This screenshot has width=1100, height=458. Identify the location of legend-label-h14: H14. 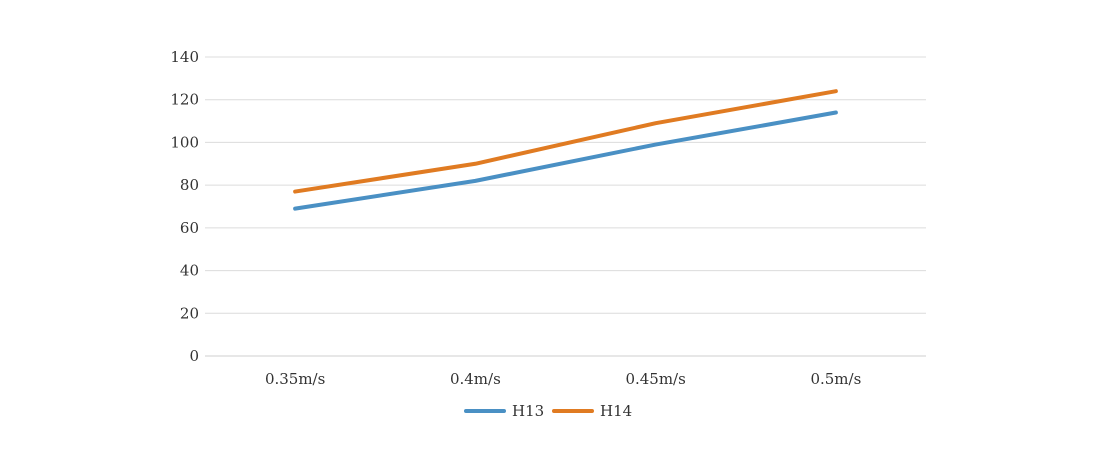
(616, 411).